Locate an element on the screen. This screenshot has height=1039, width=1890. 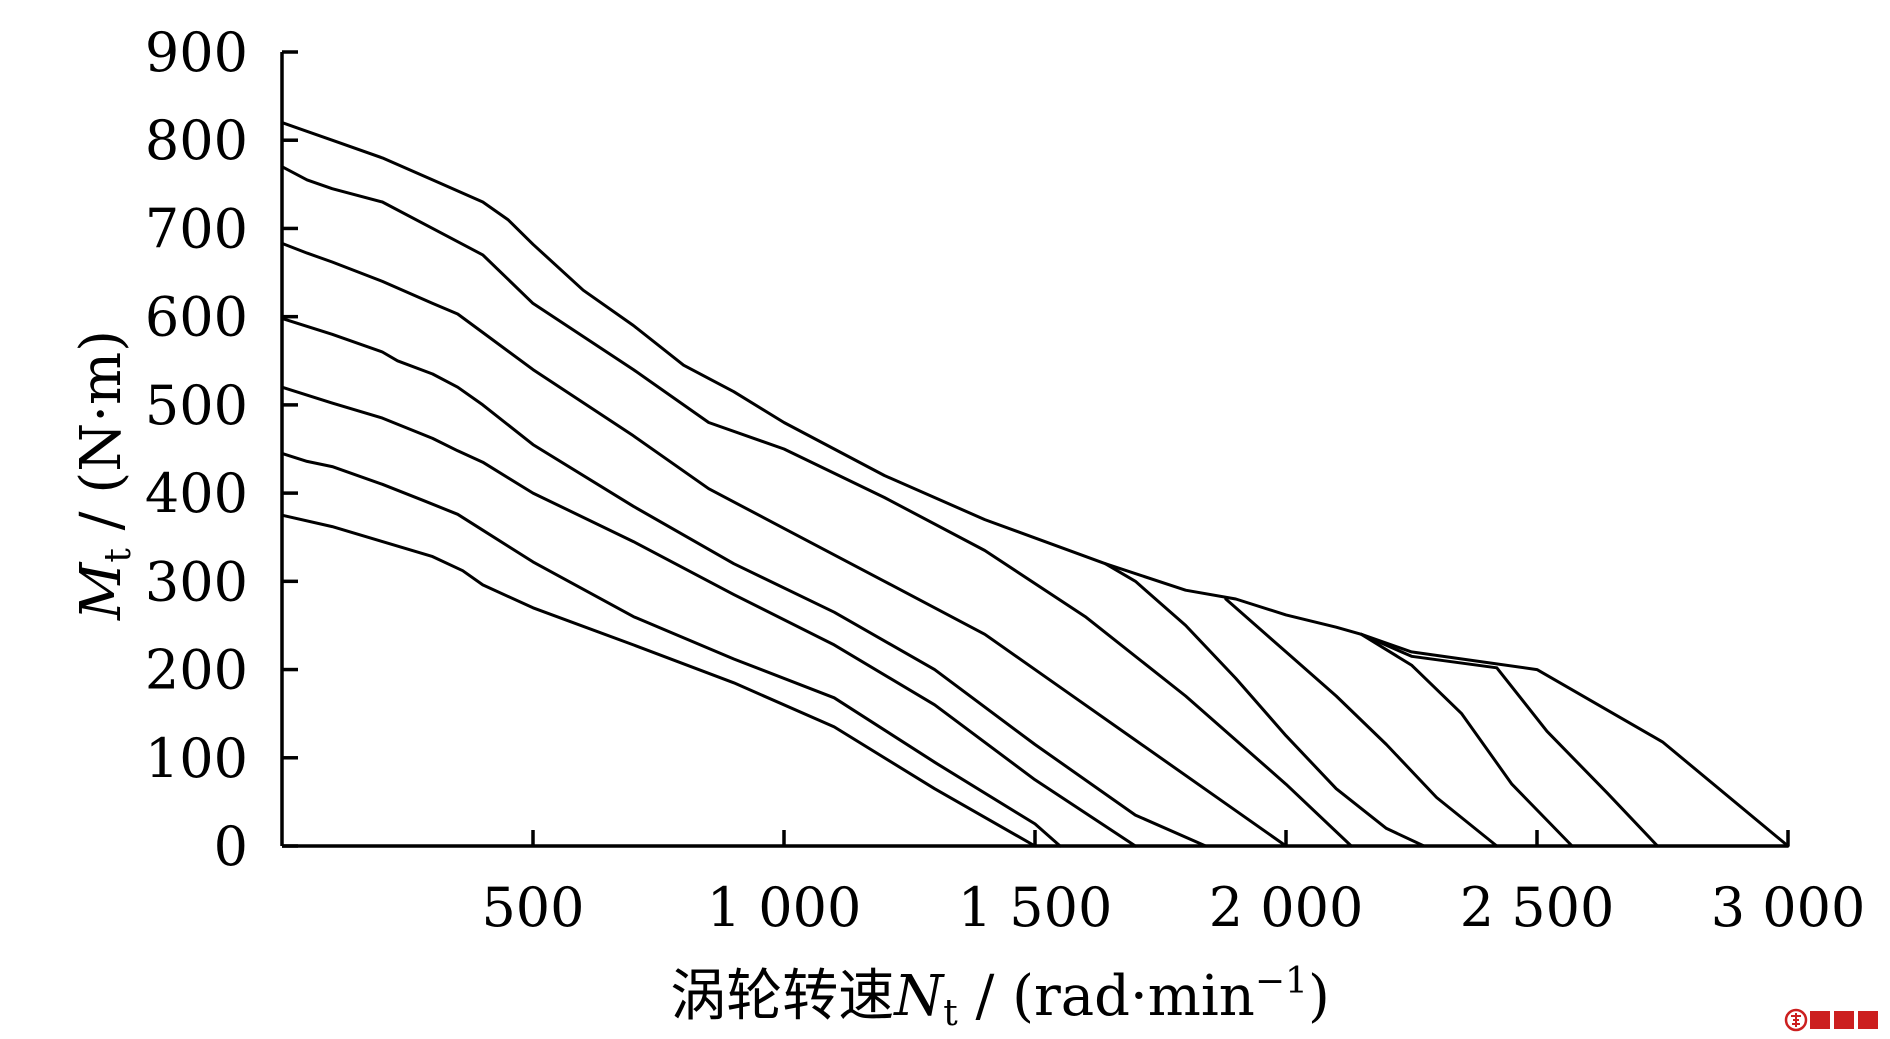
x-axis-title-var: N is located at coordinates (918, 996).